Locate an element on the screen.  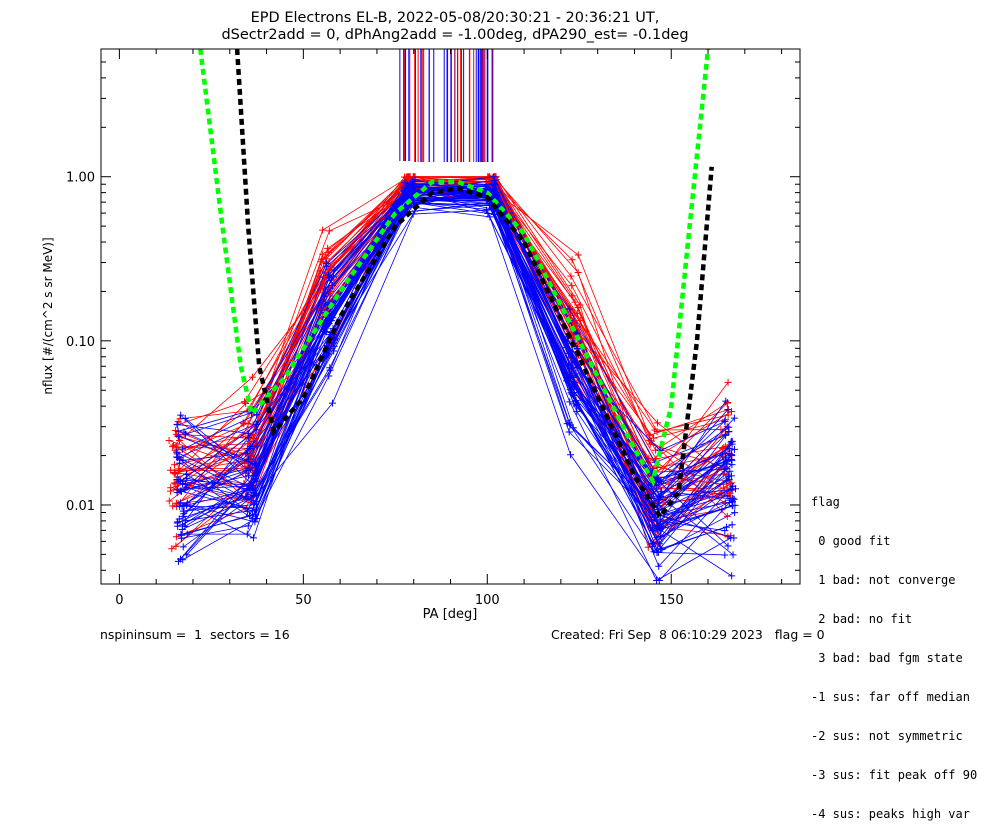
y-axis-label: nflux [#/(cm^2 s sr MeV)] is located at coordinates (48, 315).